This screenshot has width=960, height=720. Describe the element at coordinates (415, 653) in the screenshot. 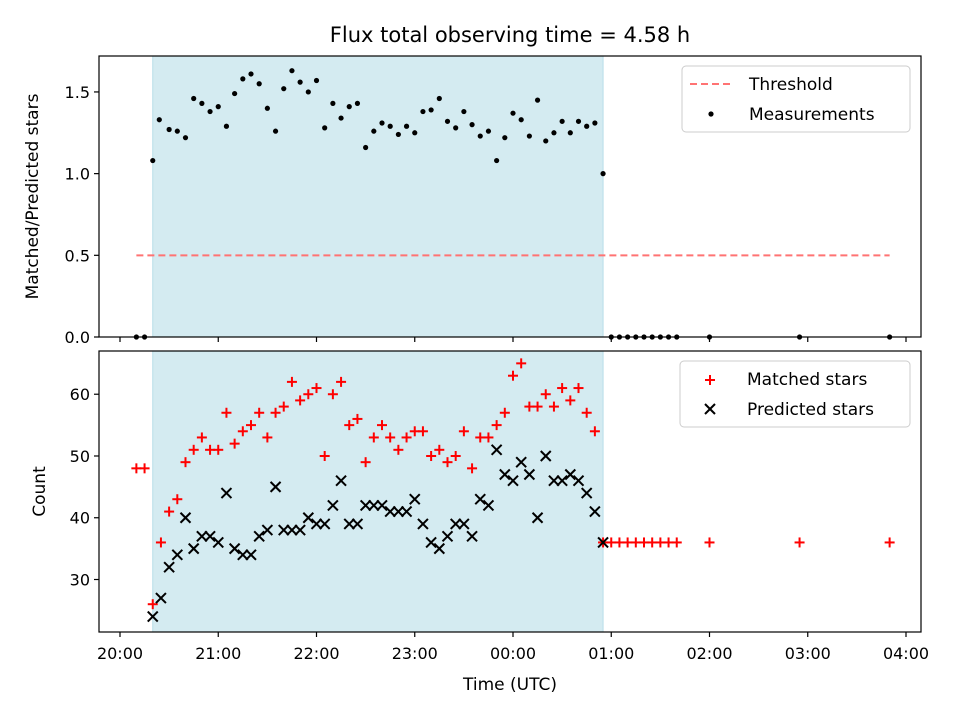

I see `x-tick-label: 23:00` at that location.